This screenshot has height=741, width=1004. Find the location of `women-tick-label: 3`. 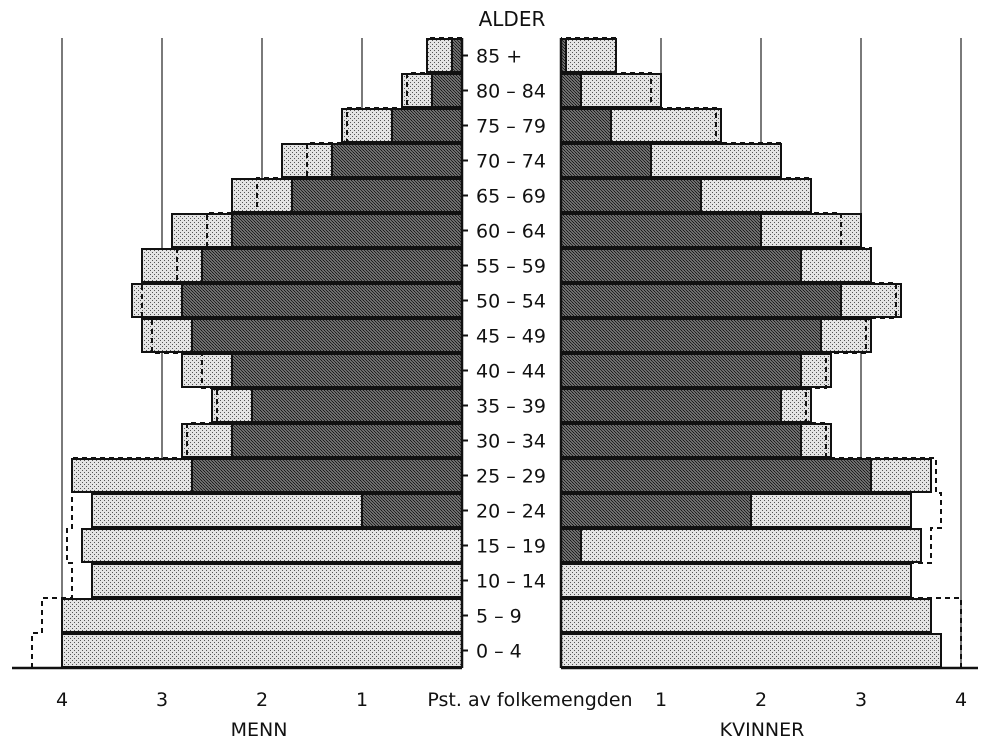

women-tick-label: 3 is located at coordinates (861, 700).